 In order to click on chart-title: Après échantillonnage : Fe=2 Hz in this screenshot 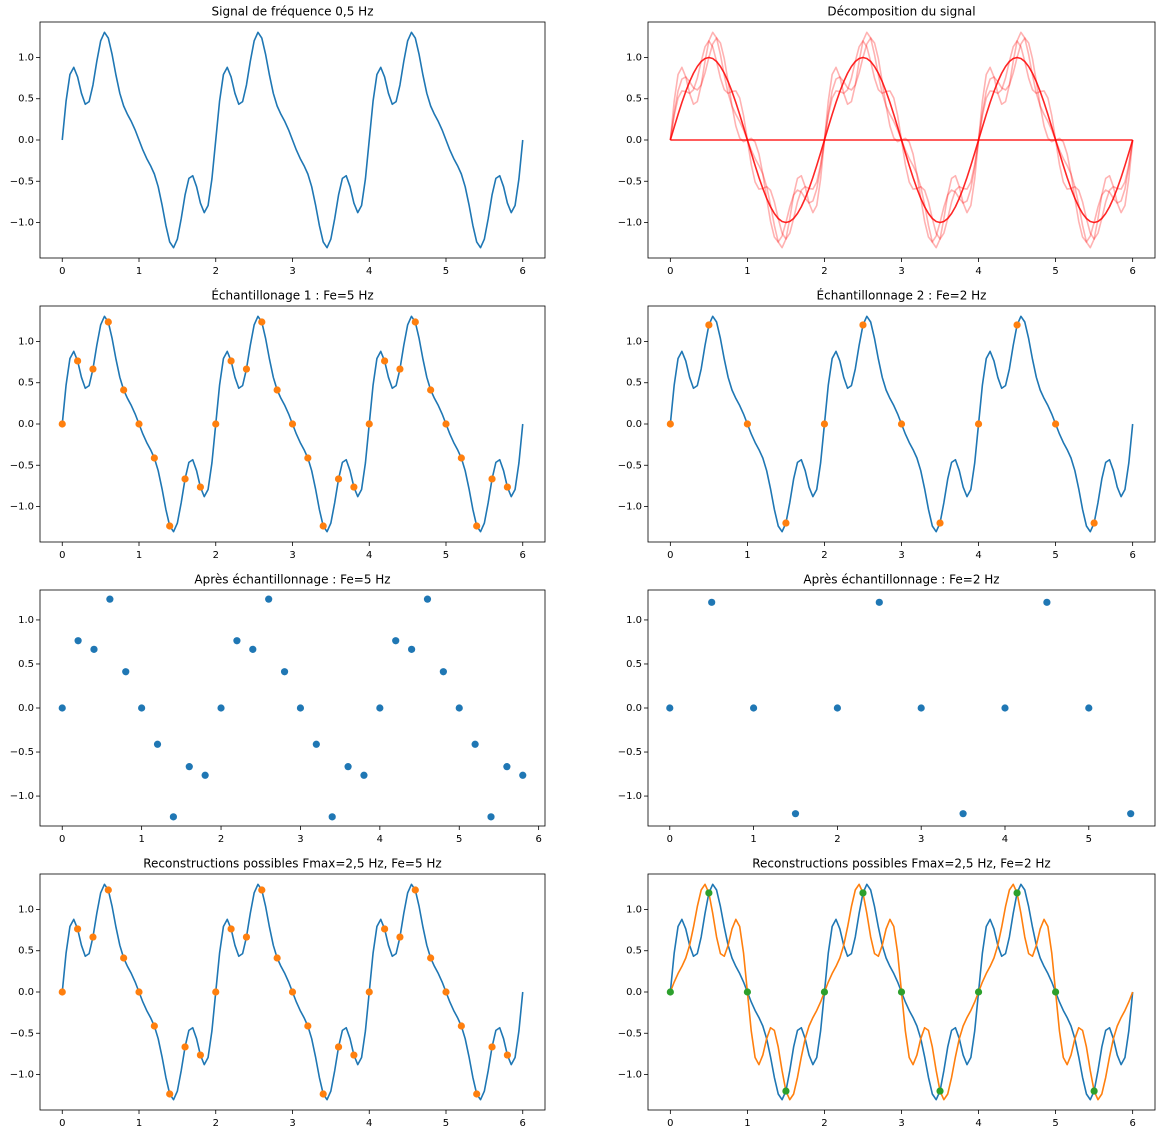, I will do `click(901, 580)`.